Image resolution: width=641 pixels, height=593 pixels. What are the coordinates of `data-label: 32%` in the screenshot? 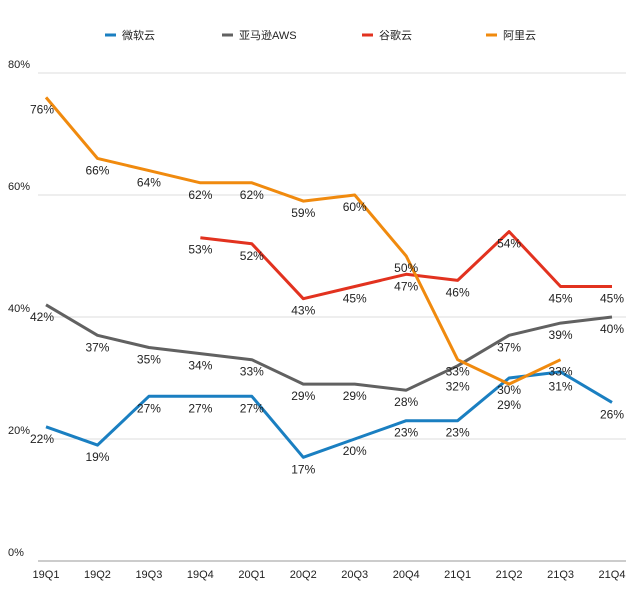 It's located at (458, 387).